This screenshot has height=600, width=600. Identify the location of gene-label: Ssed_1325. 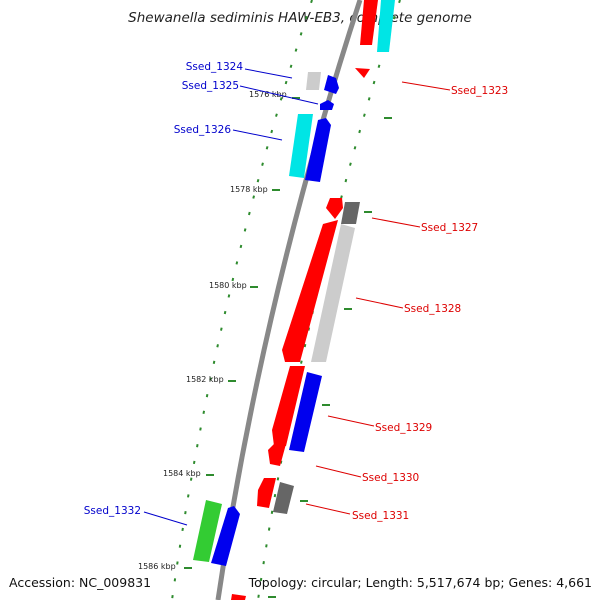
(210, 86).